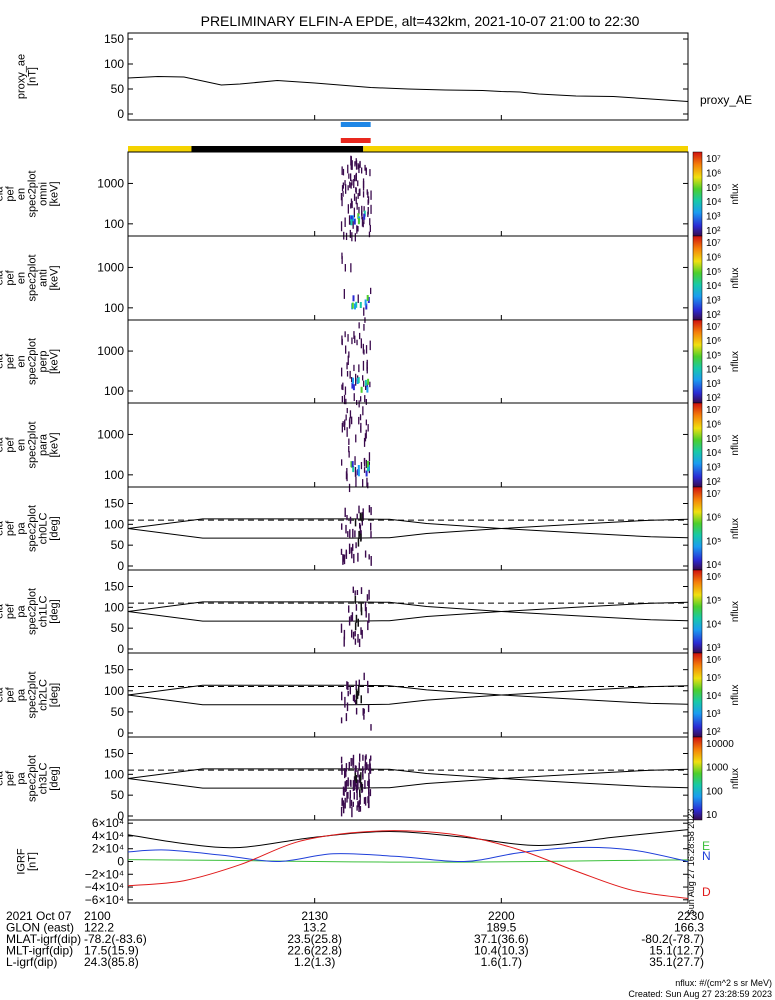 The width and height of the screenshot is (775, 1000). I want to click on panel-proxy_ae: proxy_ae [nT] 150 100 50 0 proxy_AE, so click(384, 76).